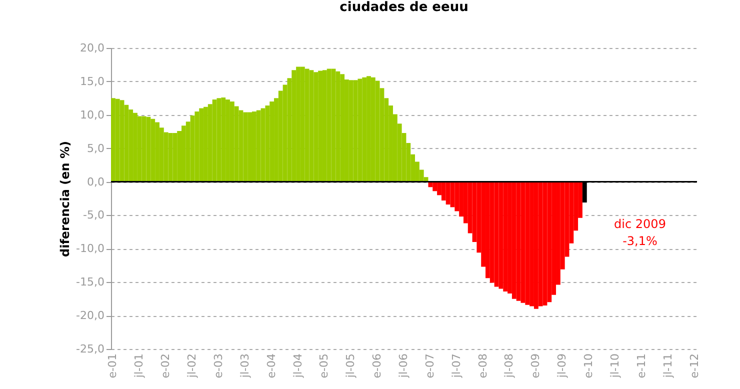  I want to click on x-tick-label: jl-11, so click(667, 366).